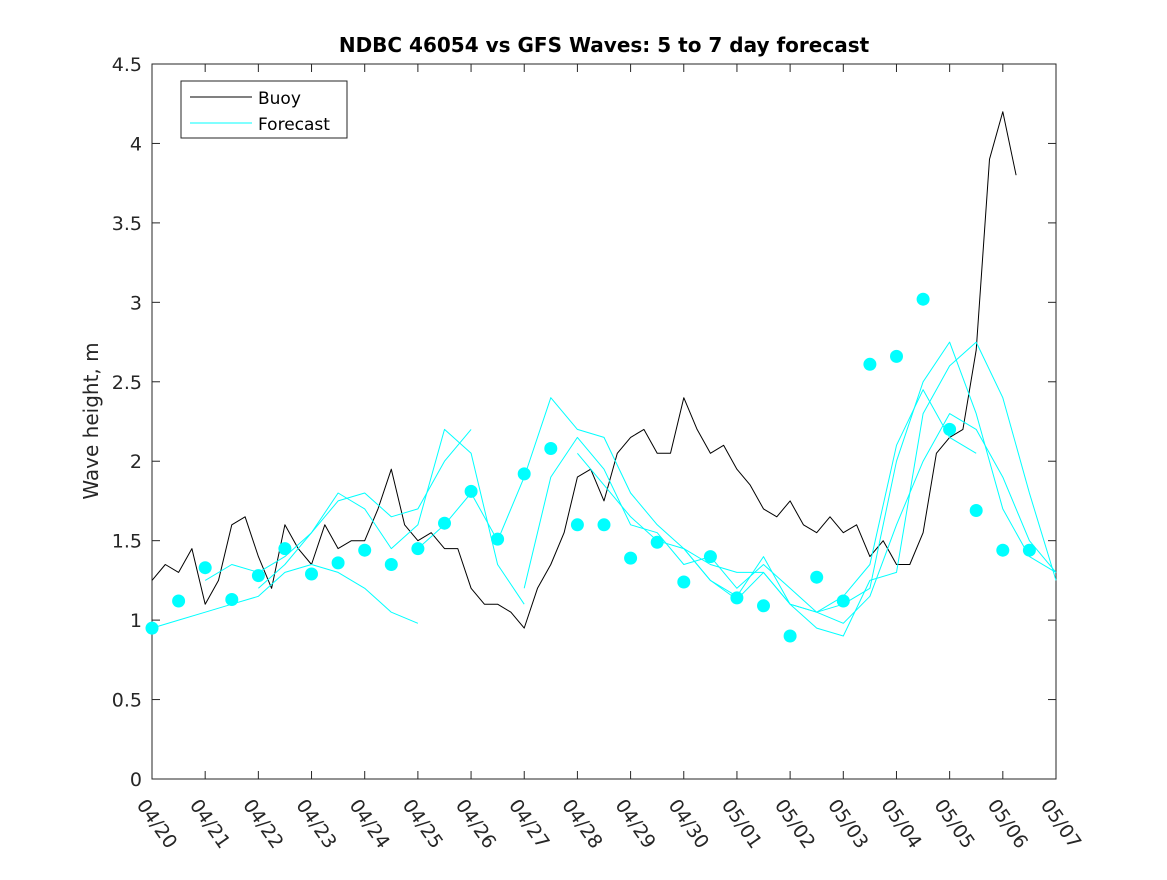 The image size is (1167, 880). What do you see at coordinates (127, 224) in the screenshot?
I see `y-tick-label: 3.5` at bounding box center [127, 224].